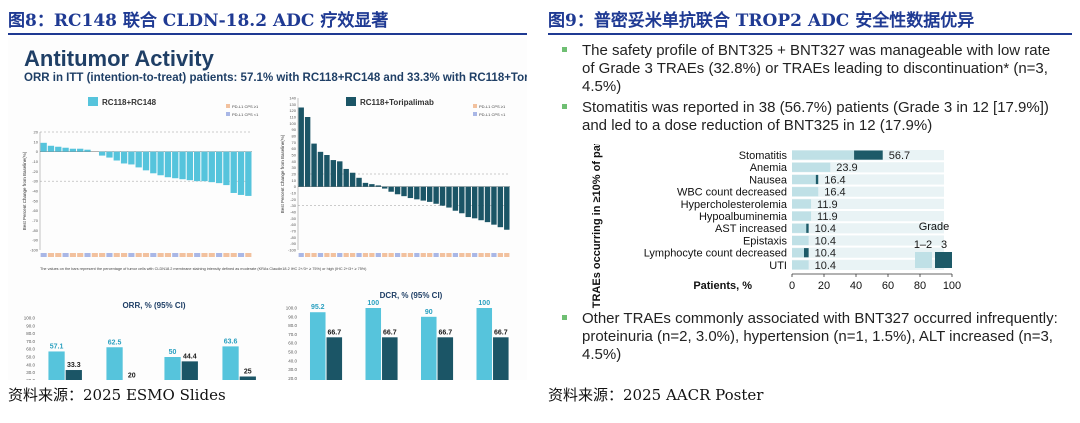  Describe the element at coordinates (888, 286) in the screenshot. I see `tick-label: 60` at that location.